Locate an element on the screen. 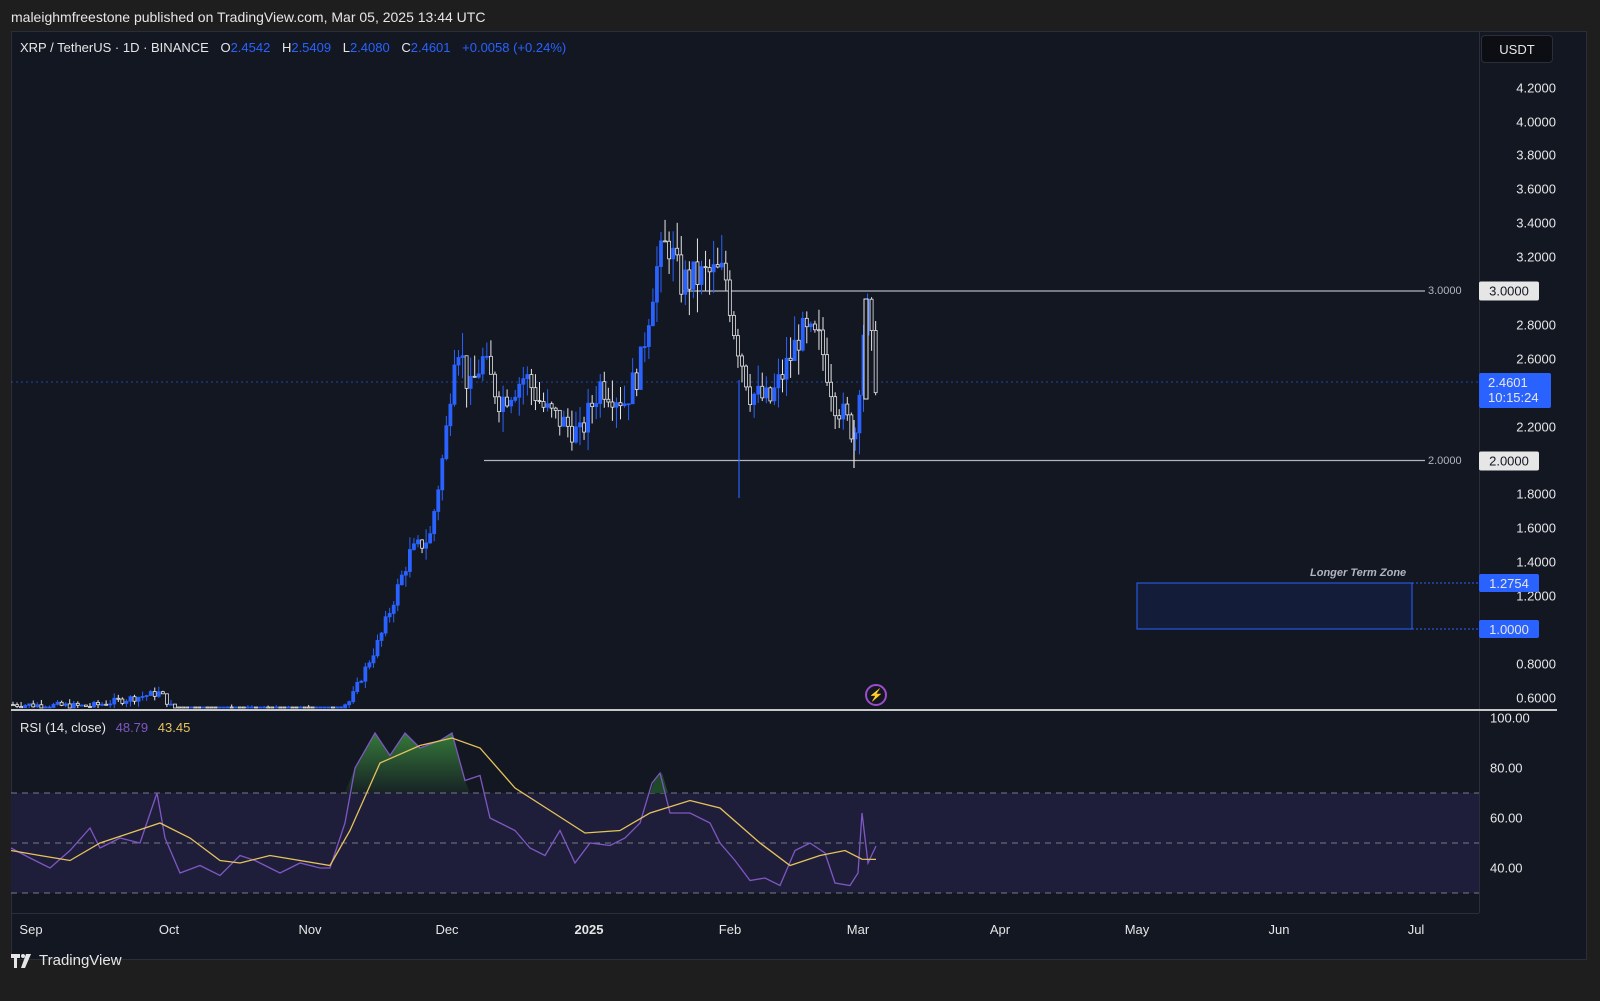 The height and width of the screenshot is (1001, 1600). line-3-label: 3.0000 is located at coordinates (1445, 291).